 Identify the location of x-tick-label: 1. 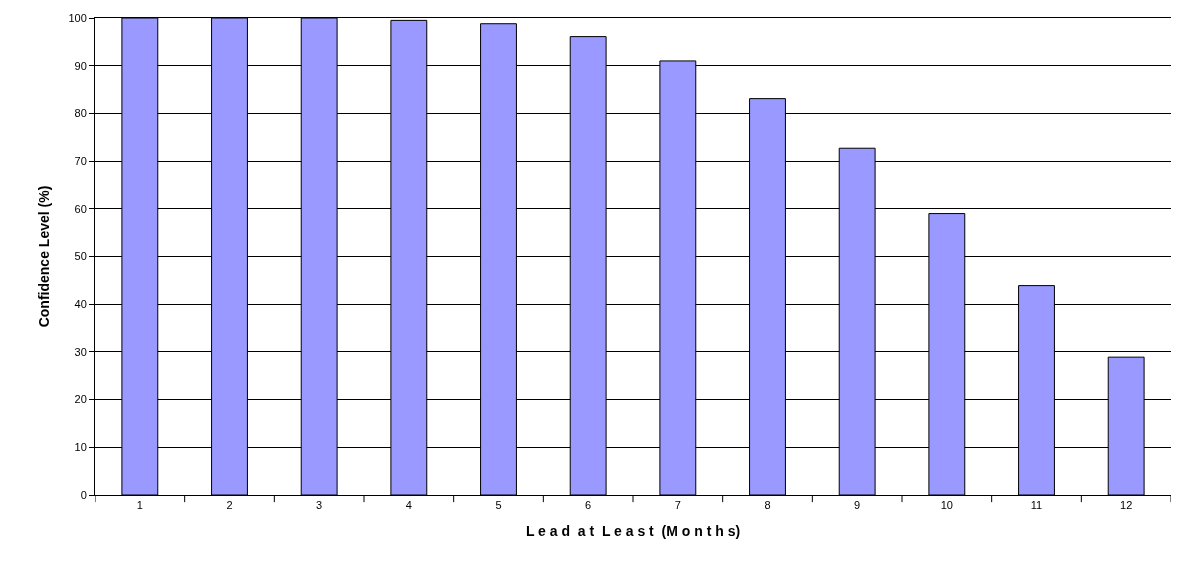
(139, 505).